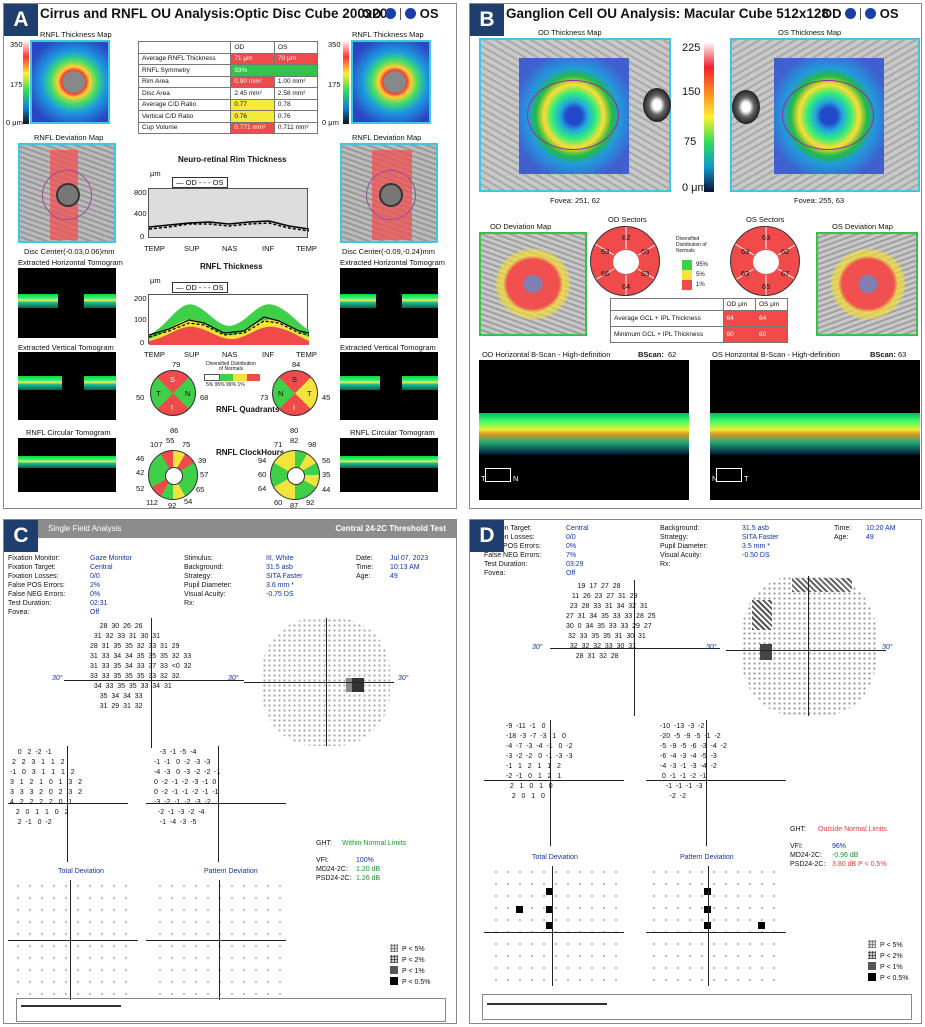  Describe the element at coordinates (67, 386) in the screenshot. I see `od-vertical-tomogram` at that location.